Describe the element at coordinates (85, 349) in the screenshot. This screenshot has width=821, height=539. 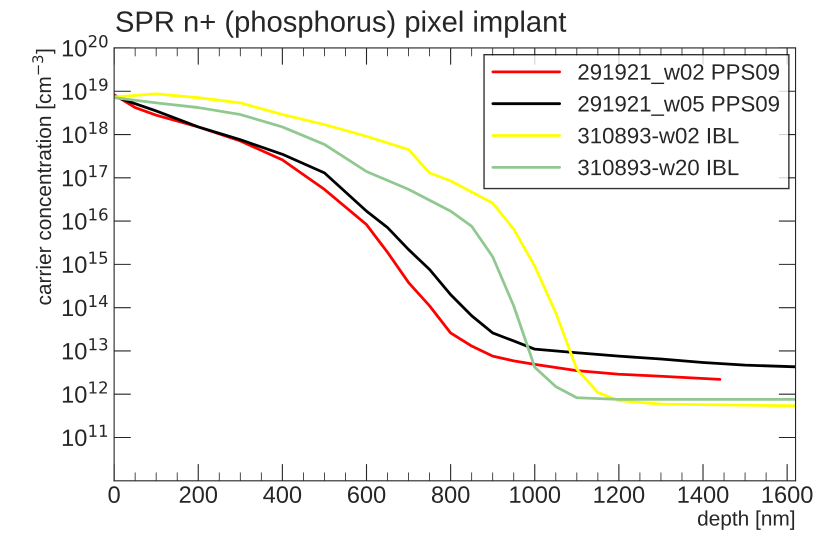
I see `y-tick-label: 10$^{13}$` at that location.